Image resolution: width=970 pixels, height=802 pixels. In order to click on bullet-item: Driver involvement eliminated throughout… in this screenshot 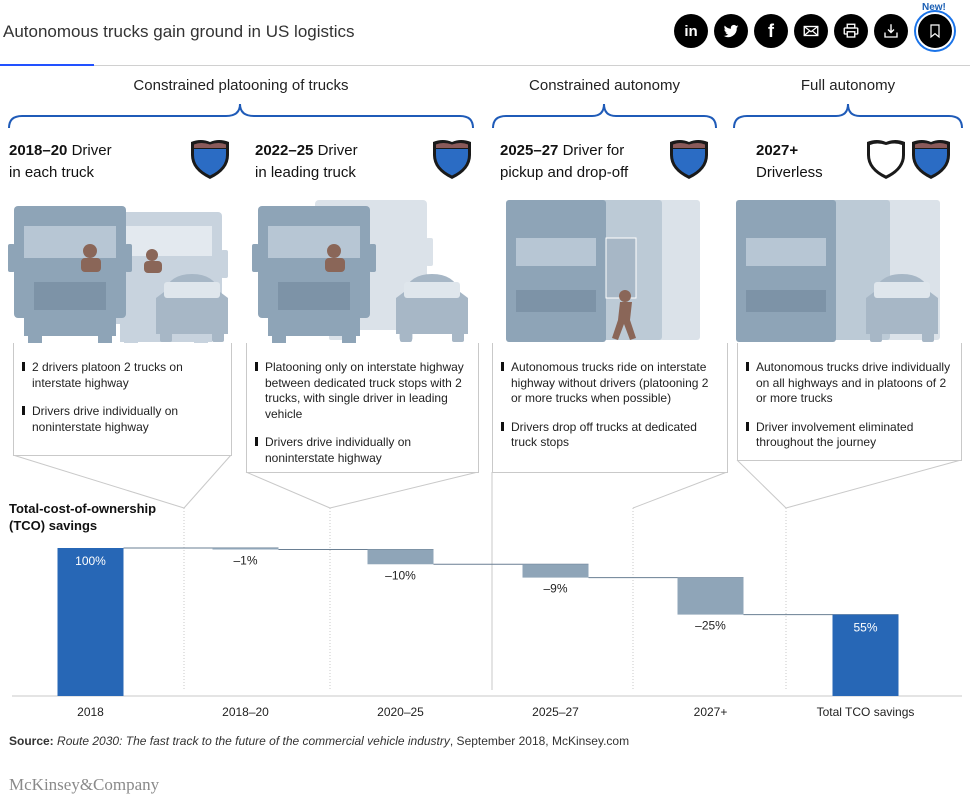, I will do `click(849, 435)`.